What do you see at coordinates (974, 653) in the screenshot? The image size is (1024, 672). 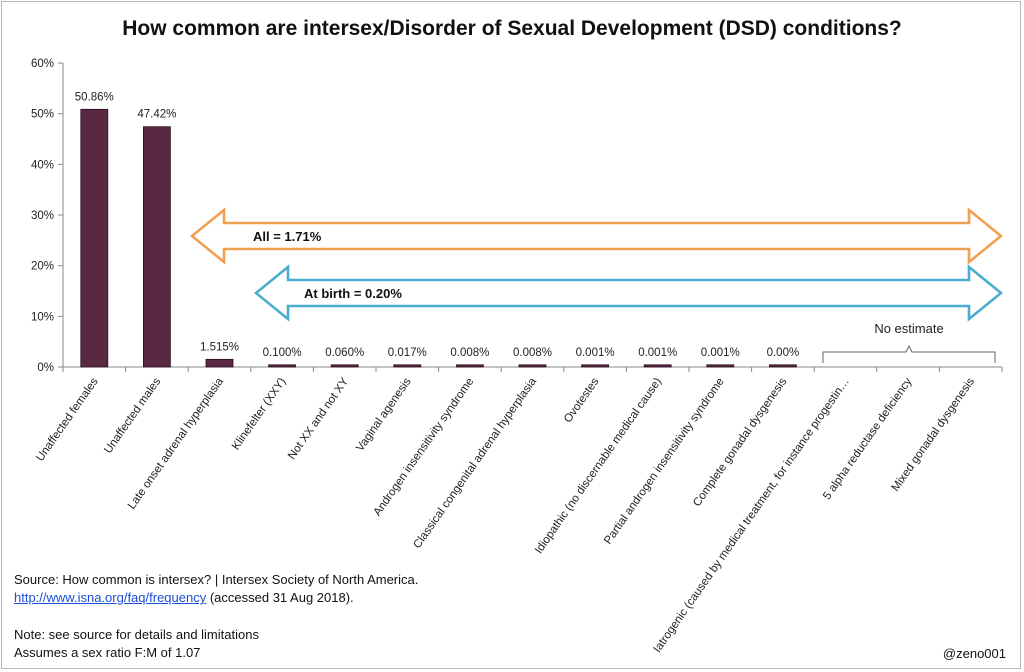 I see `credit: @zeno001` at bounding box center [974, 653].